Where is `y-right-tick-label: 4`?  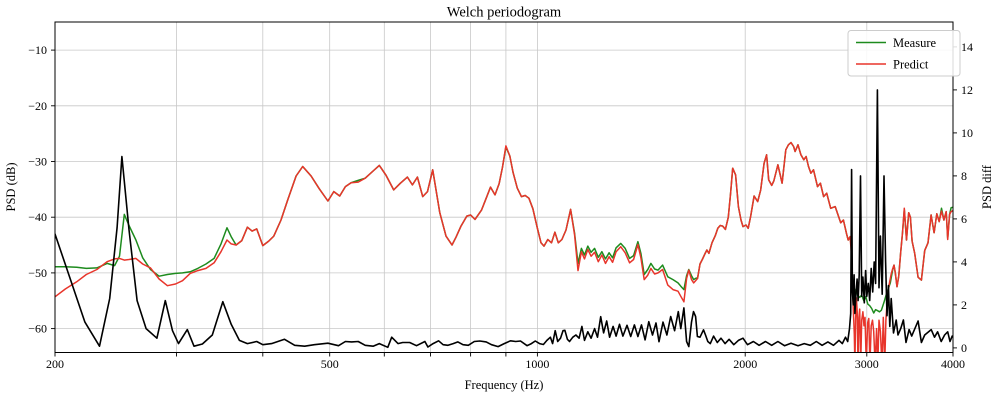 y-right-tick-label: 4 is located at coordinates (964, 262).